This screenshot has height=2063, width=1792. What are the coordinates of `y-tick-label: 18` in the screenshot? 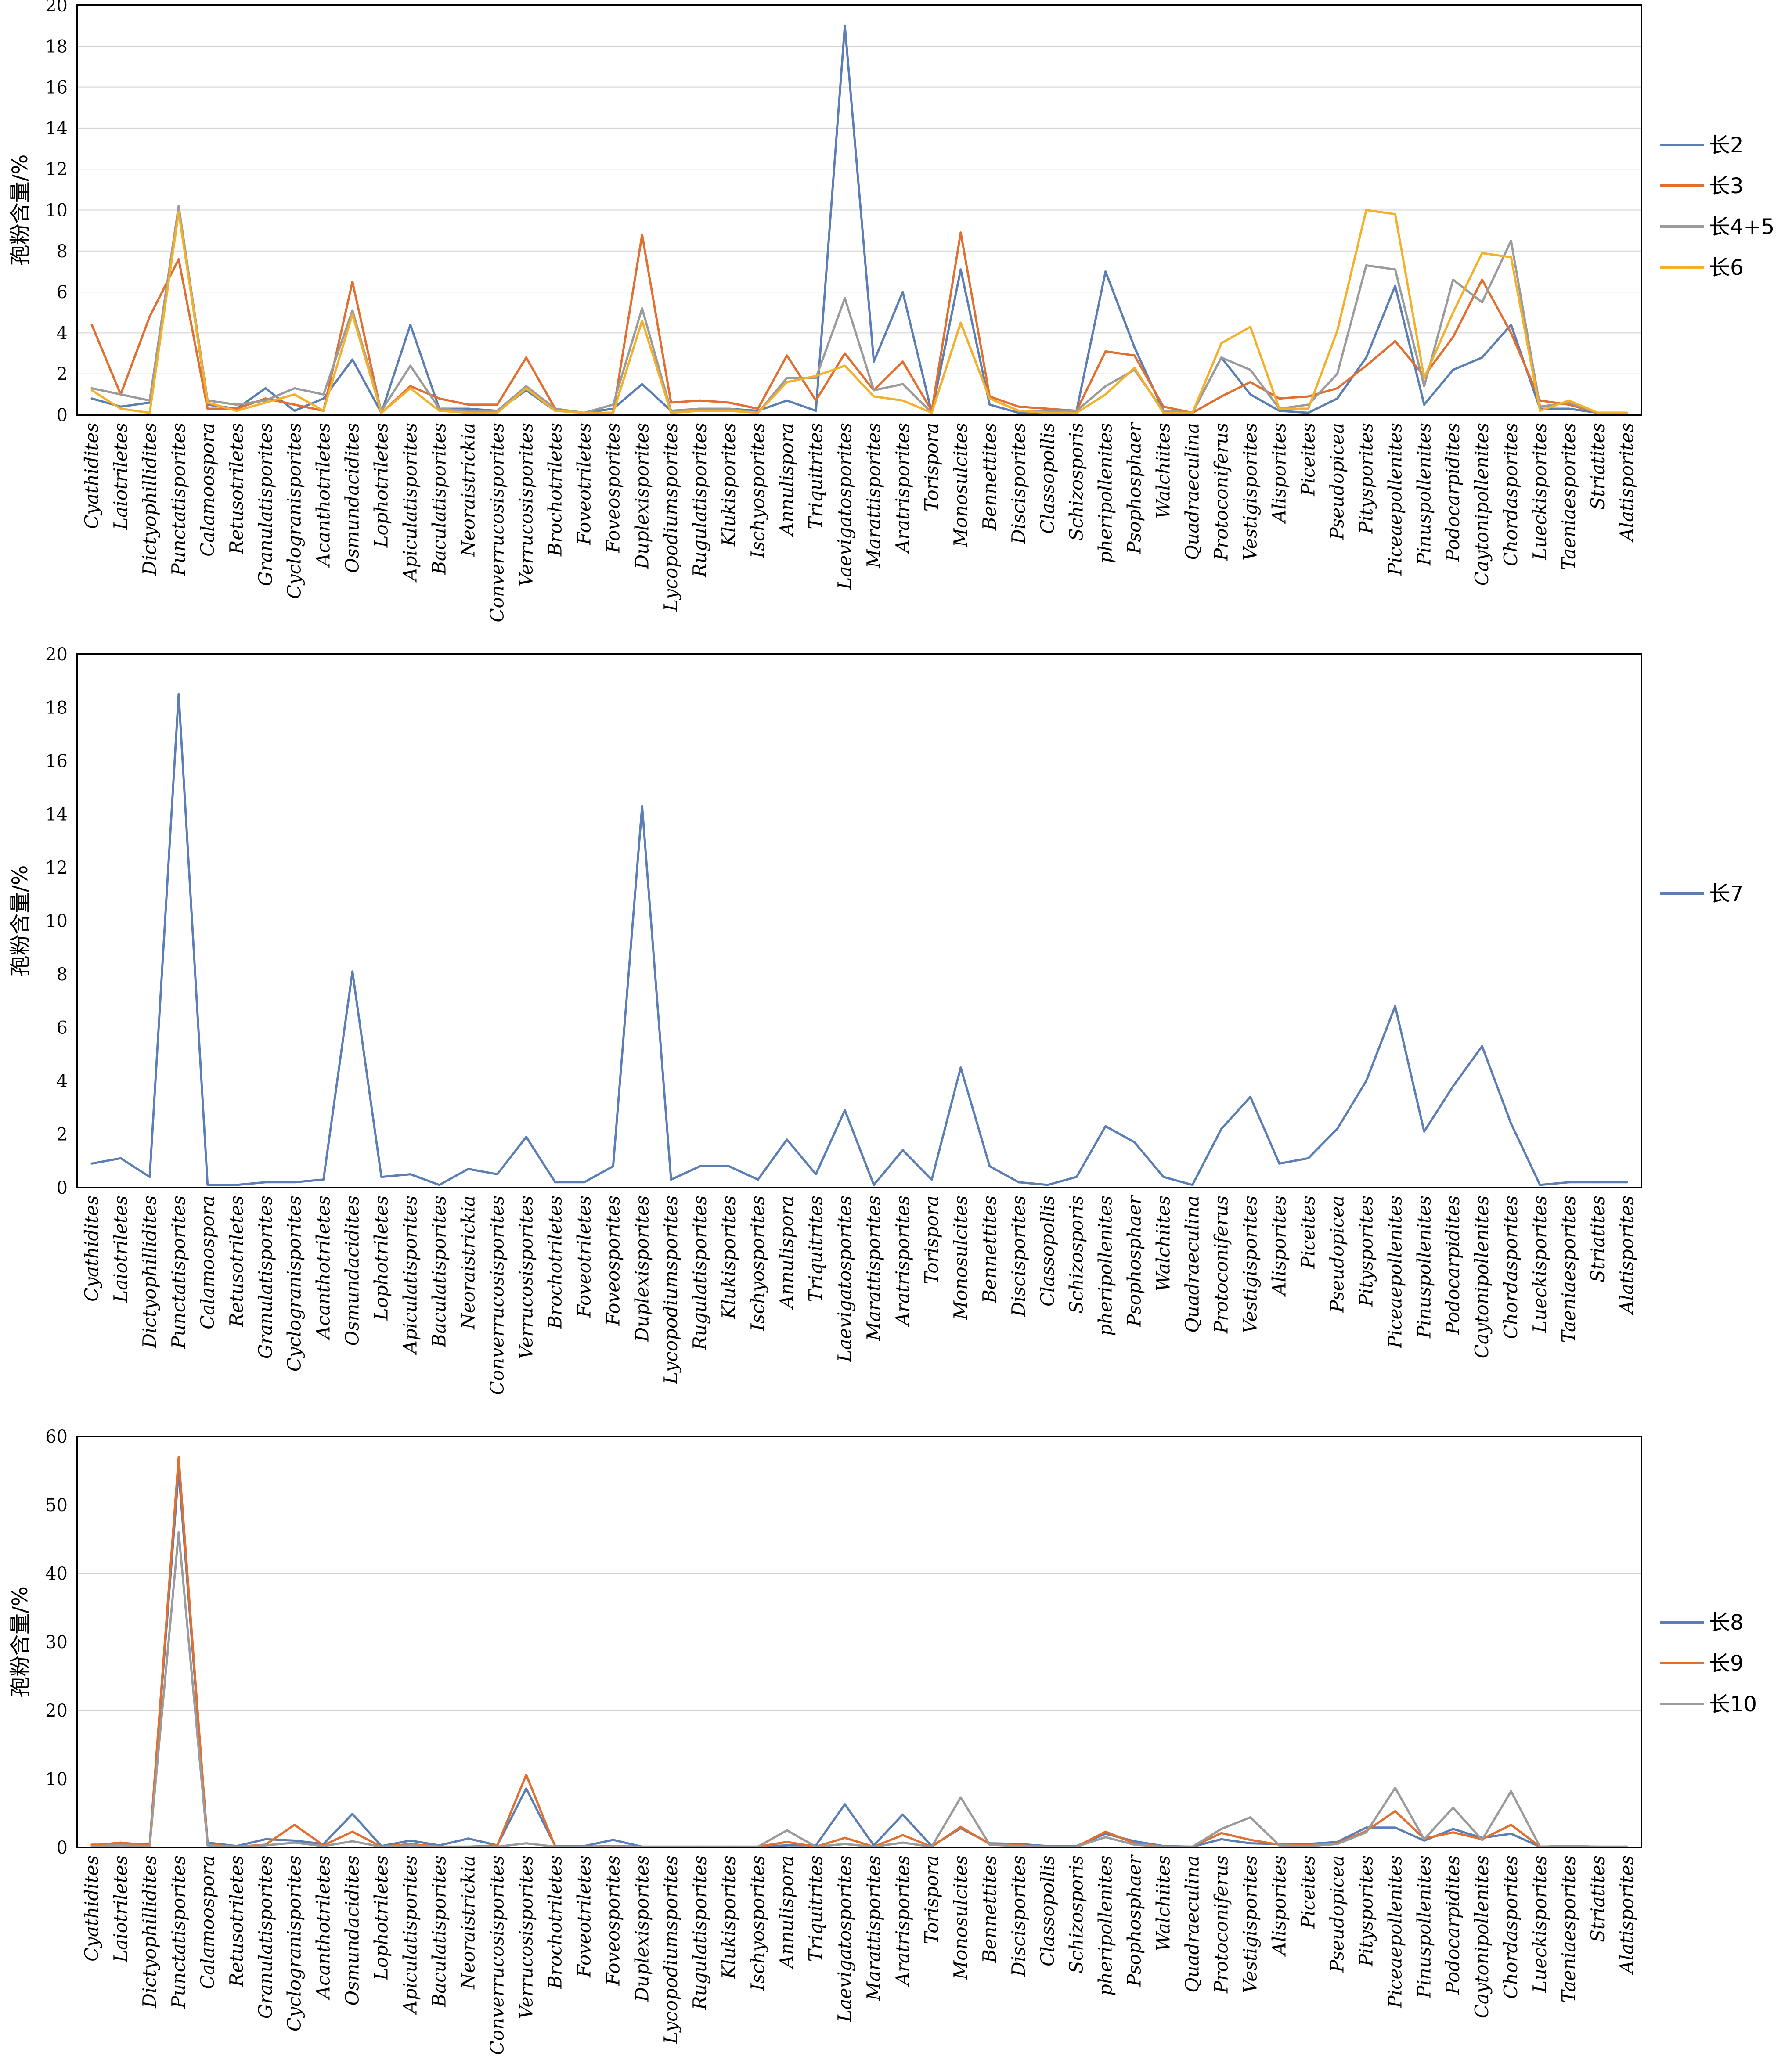 It's located at (56, 46).